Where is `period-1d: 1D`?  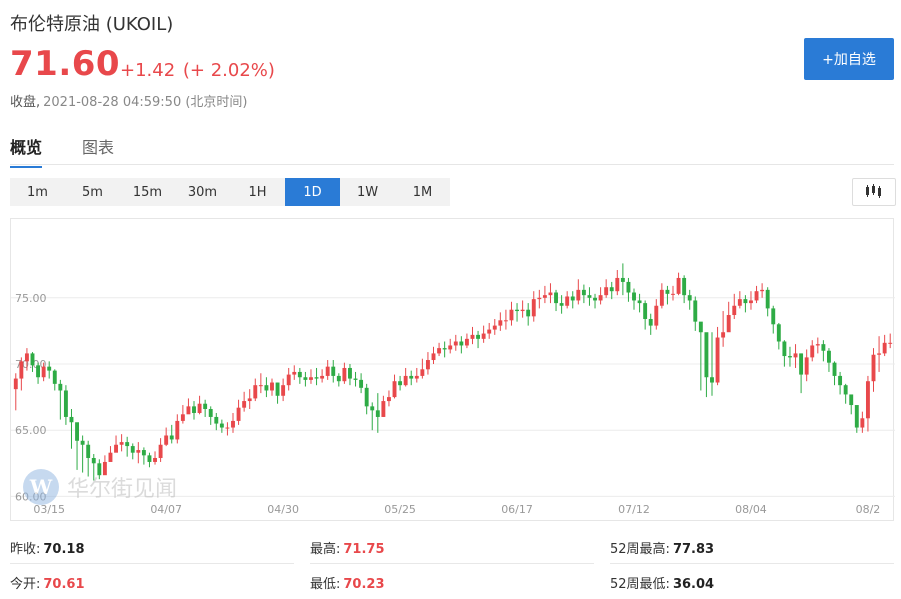 period-1d: 1D is located at coordinates (312, 192).